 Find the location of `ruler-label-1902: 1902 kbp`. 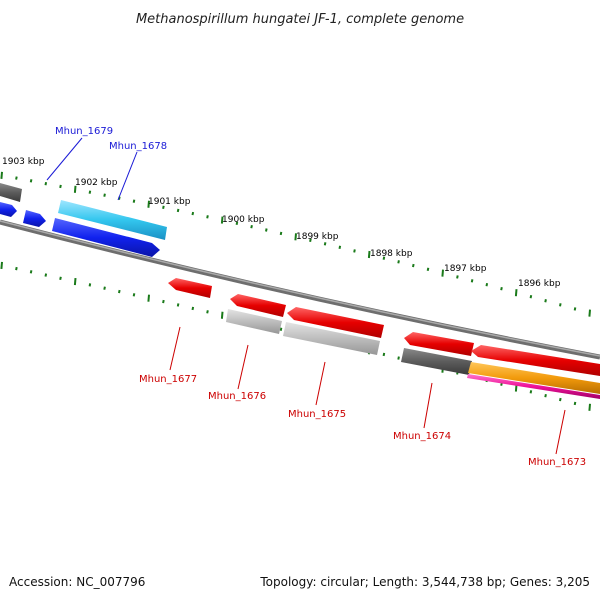

ruler-label-1902: 1902 kbp is located at coordinates (96, 183).